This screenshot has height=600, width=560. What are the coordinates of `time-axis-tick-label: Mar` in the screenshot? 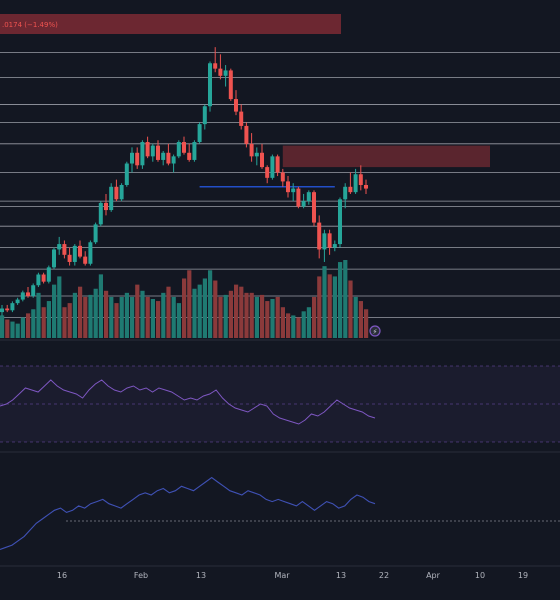 It's located at (282, 575).